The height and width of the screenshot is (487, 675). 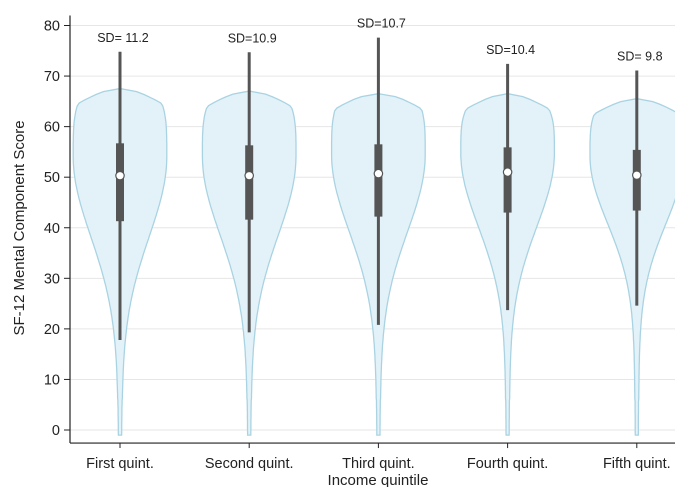 I want to click on y-tick-label: 60, so click(x=52, y=128).